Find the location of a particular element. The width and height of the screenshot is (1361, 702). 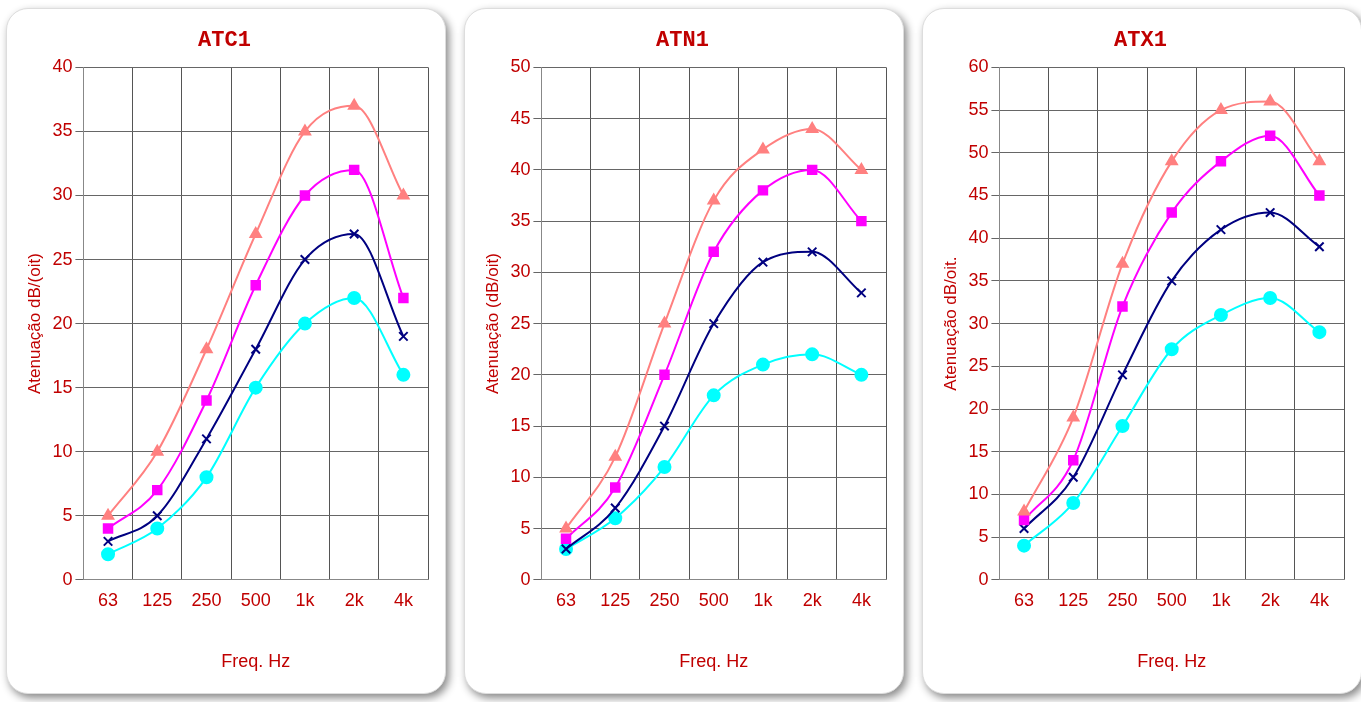

x-tick-label: 125 is located at coordinates (615, 599).